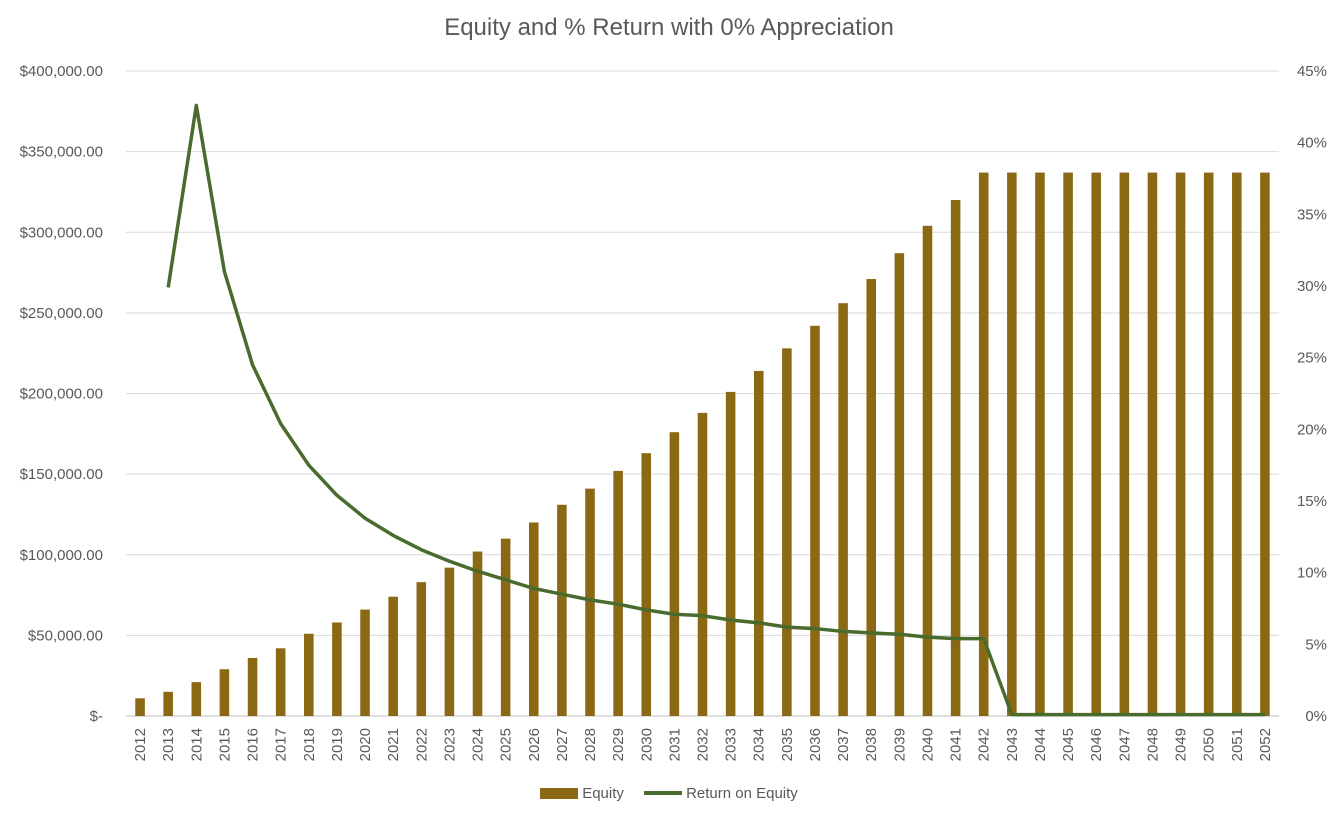 The height and width of the screenshot is (822, 1338). I want to click on x-tick-label: 2020, so click(365, 744).